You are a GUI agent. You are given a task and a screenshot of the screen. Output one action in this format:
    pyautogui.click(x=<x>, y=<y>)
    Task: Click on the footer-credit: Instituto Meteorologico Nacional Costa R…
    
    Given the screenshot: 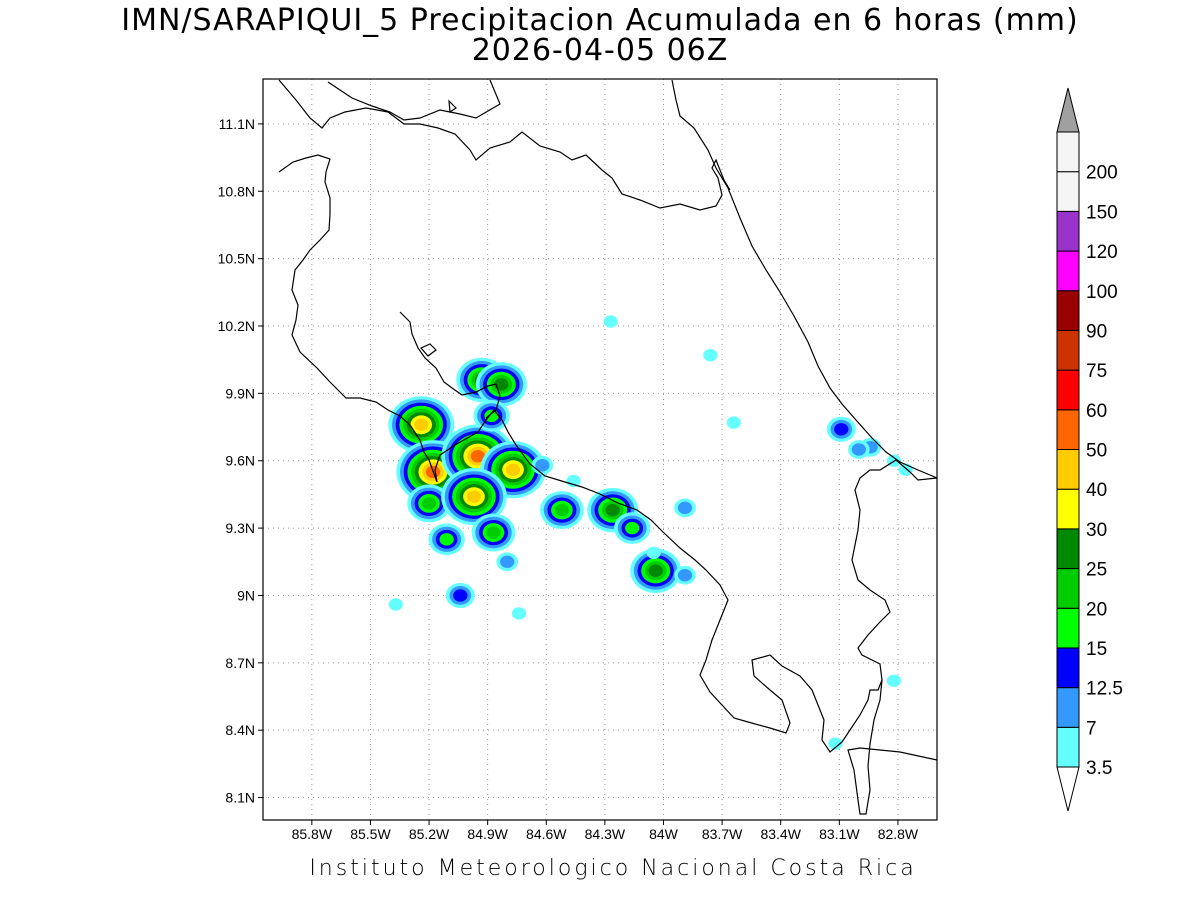 What is the action you would take?
    pyautogui.click(x=613, y=868)
    